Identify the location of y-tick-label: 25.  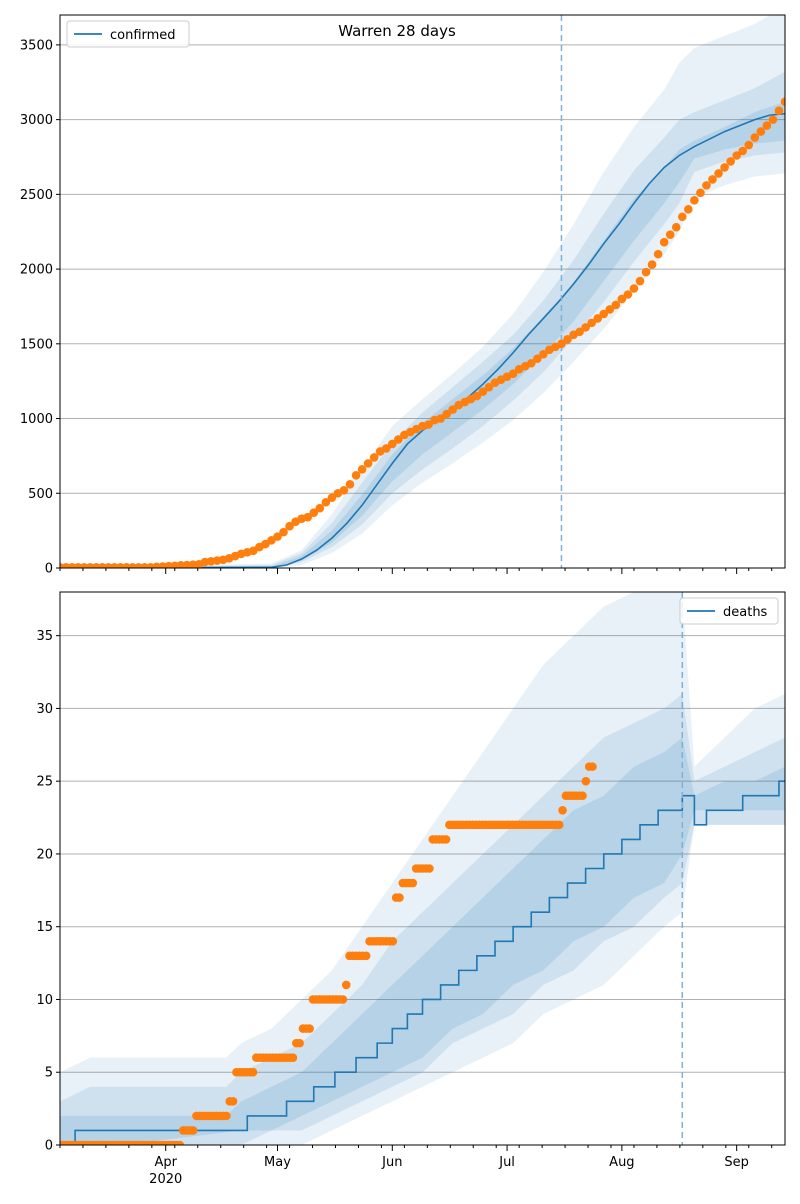
(44, 782).